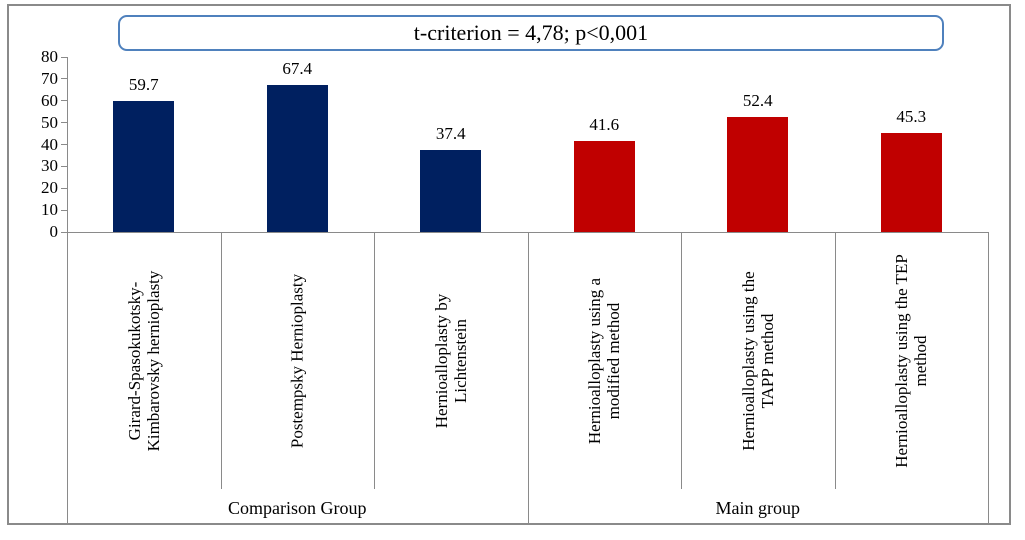  Describe the element at coordinates (49, 122) in the screenshot. I see `y-axis-label: 50` at that location.